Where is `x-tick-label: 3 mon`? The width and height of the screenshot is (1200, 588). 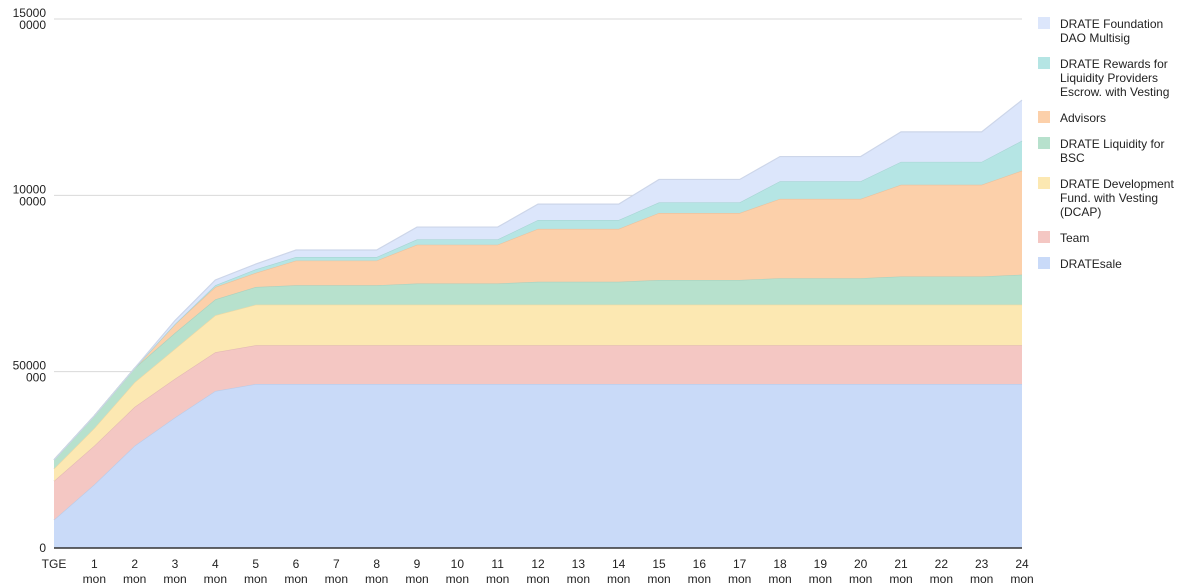 x-tick-label: 3 mon is located at coordinates (174, 571).